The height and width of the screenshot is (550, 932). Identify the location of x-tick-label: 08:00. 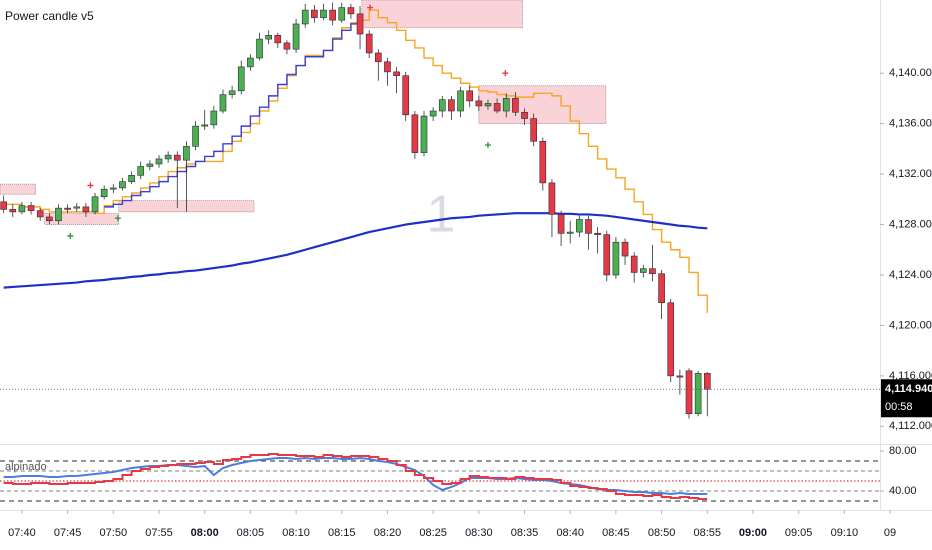
(205, 533).